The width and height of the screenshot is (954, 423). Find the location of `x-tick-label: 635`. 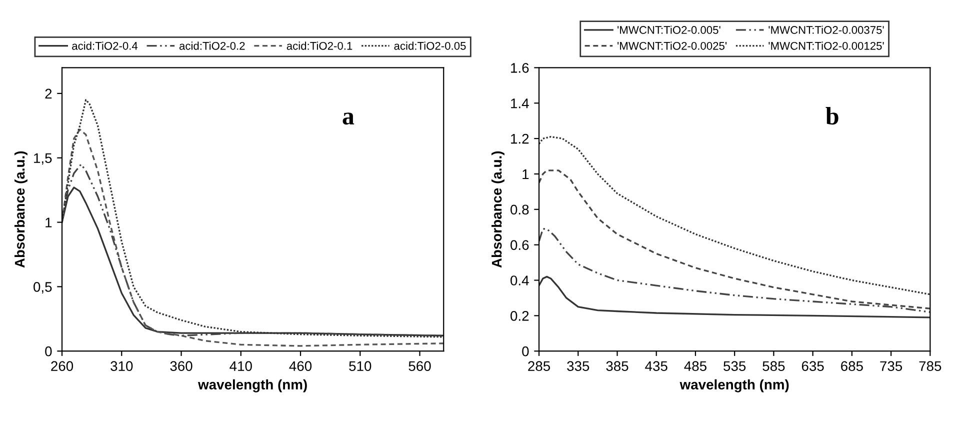

x-tick-label: 635 is located at coordinates (813, 366).